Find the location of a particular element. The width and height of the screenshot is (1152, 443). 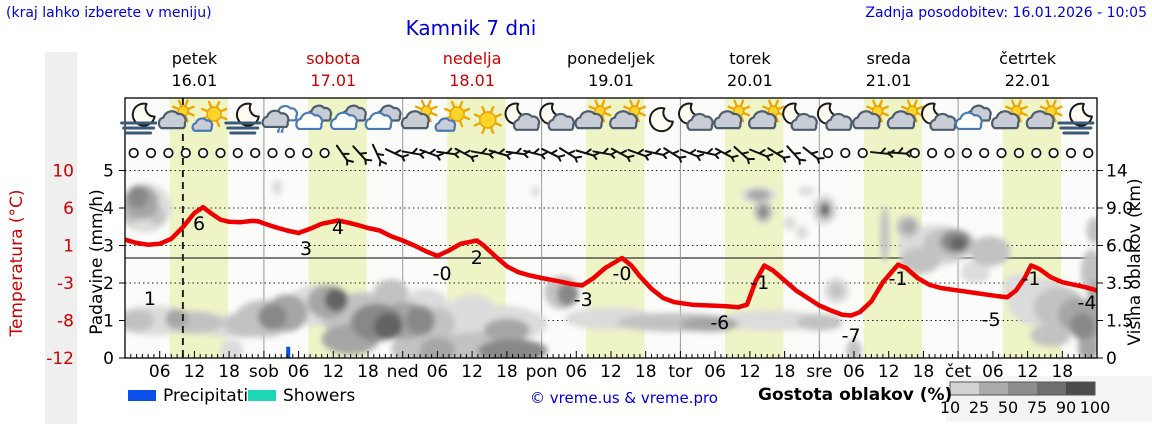

moon-icon is located at coordinates (661, 120).